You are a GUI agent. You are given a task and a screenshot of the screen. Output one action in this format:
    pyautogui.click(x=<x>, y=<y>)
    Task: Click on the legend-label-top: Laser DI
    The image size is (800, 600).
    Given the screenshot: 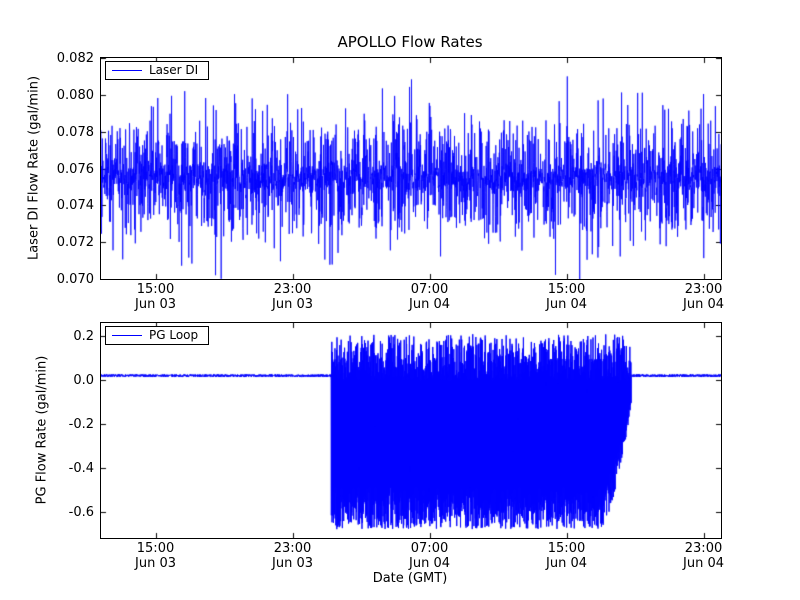 What is the action you would take?
    pyautogui.click(x=174, y=70)
    